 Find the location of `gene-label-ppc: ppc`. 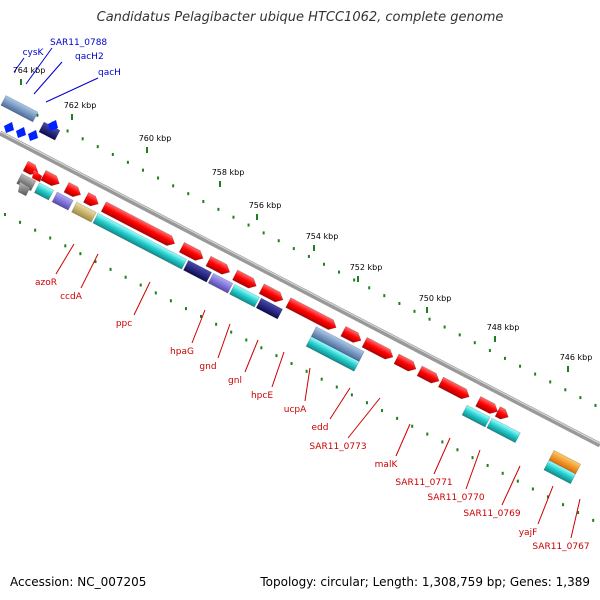

gene-label-ppc: ppc is located at coordinates (124, 324).